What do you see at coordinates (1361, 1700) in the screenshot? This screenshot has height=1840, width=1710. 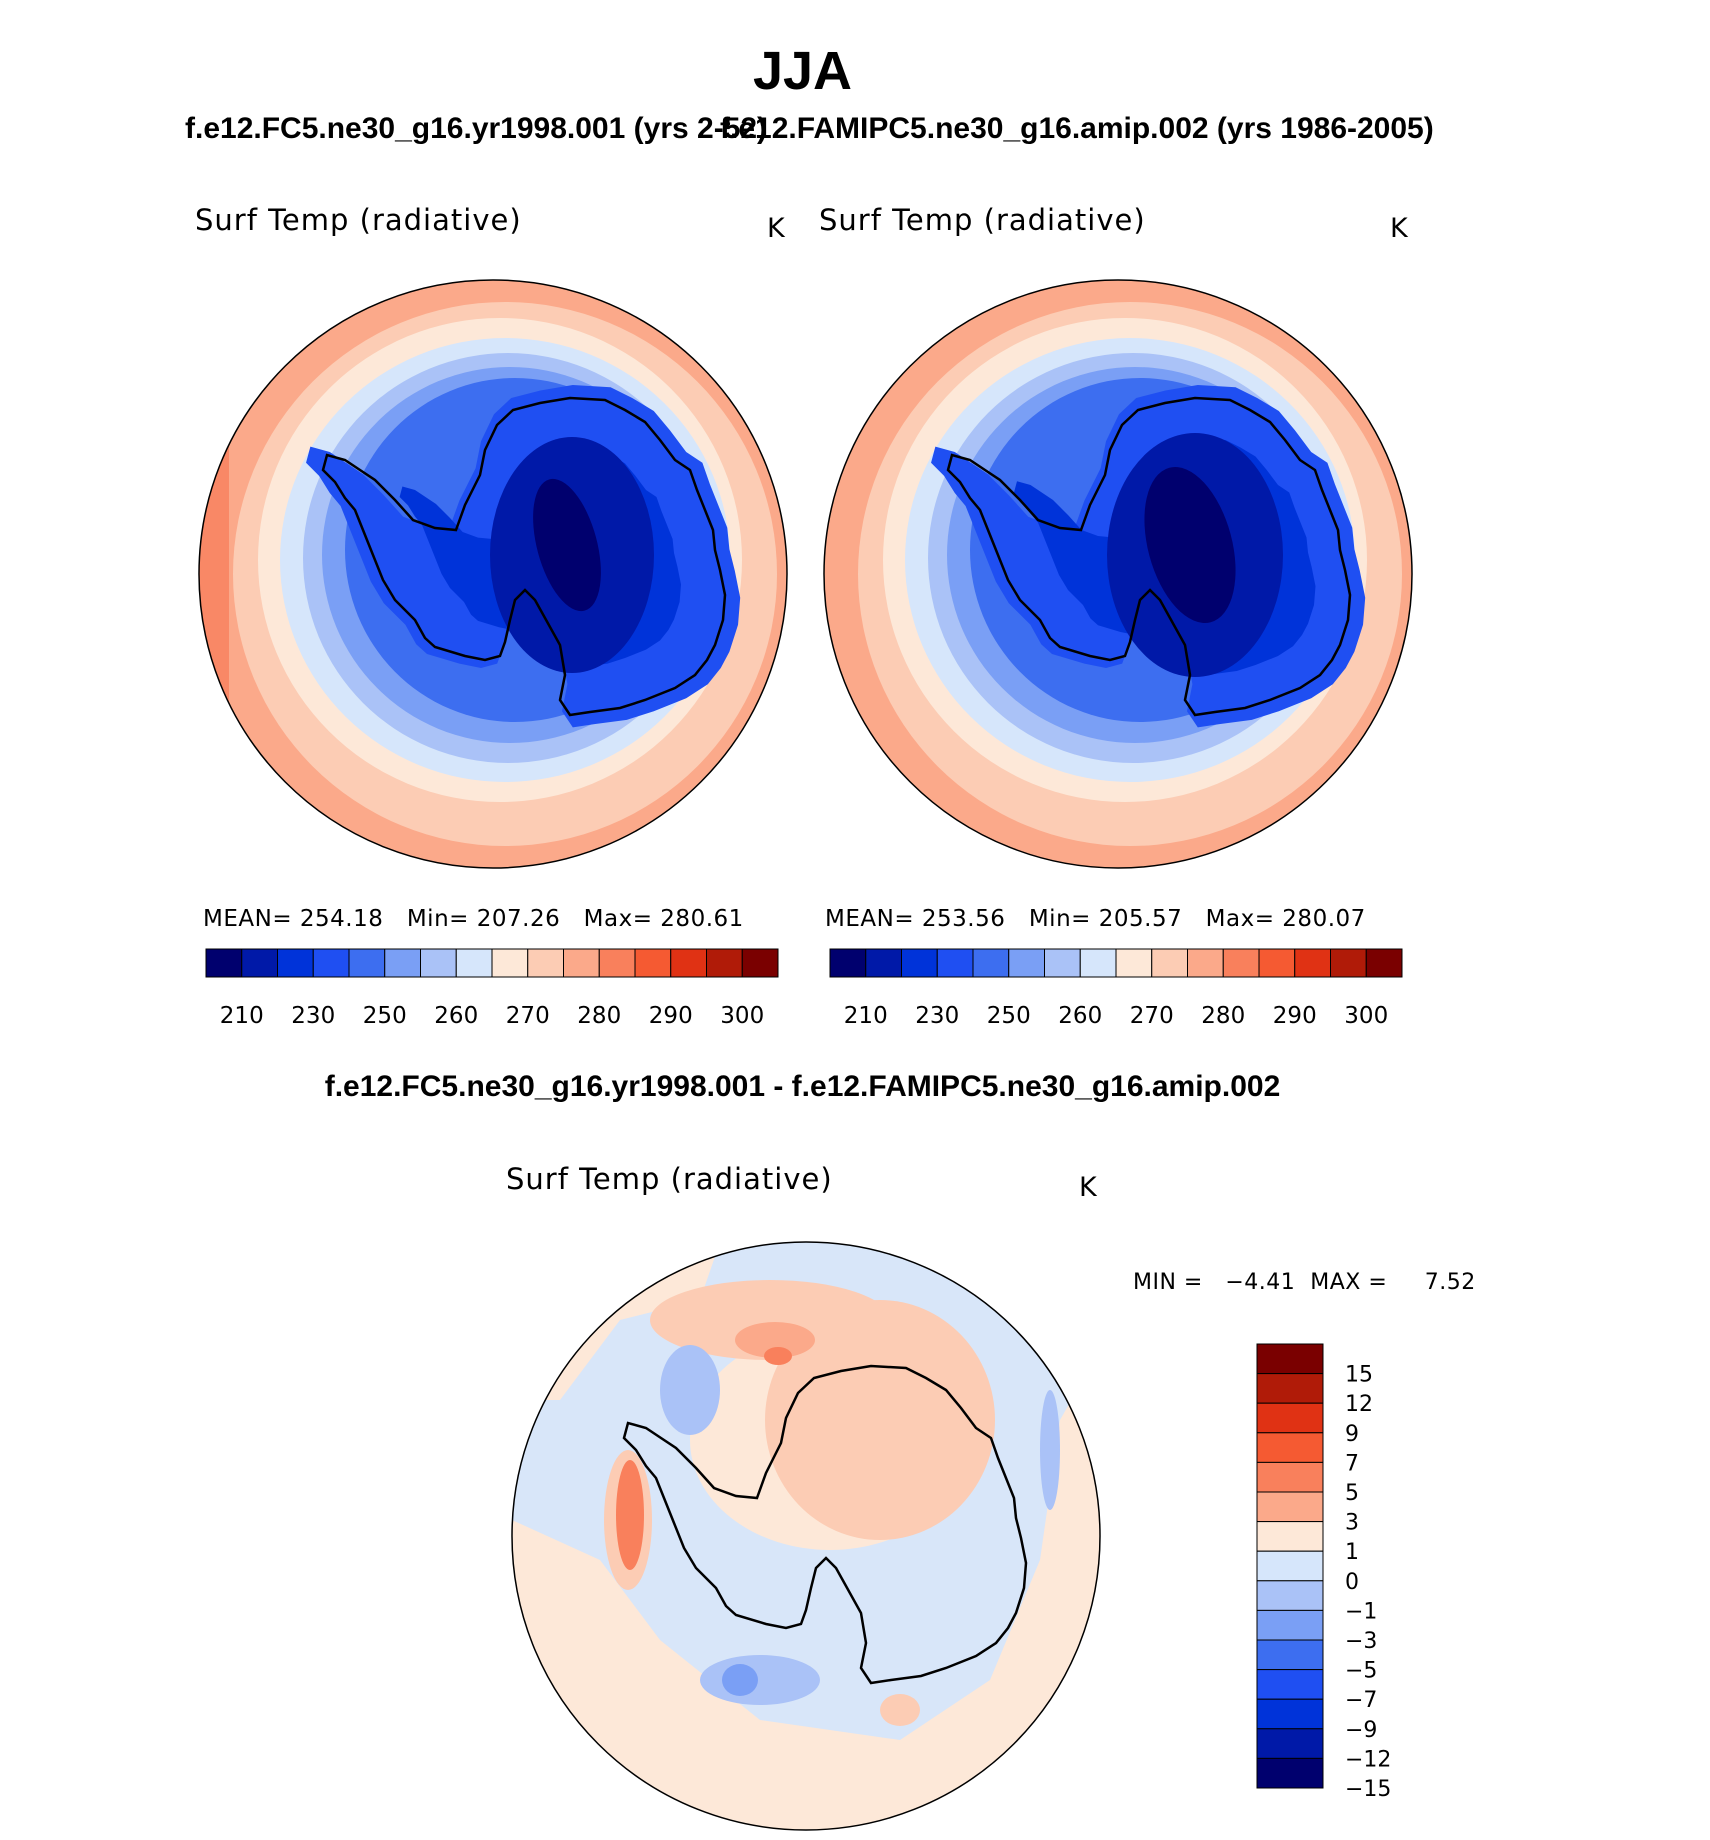 I see `colorbar-tick-label: −7` at bounding box center [1361, 1700].